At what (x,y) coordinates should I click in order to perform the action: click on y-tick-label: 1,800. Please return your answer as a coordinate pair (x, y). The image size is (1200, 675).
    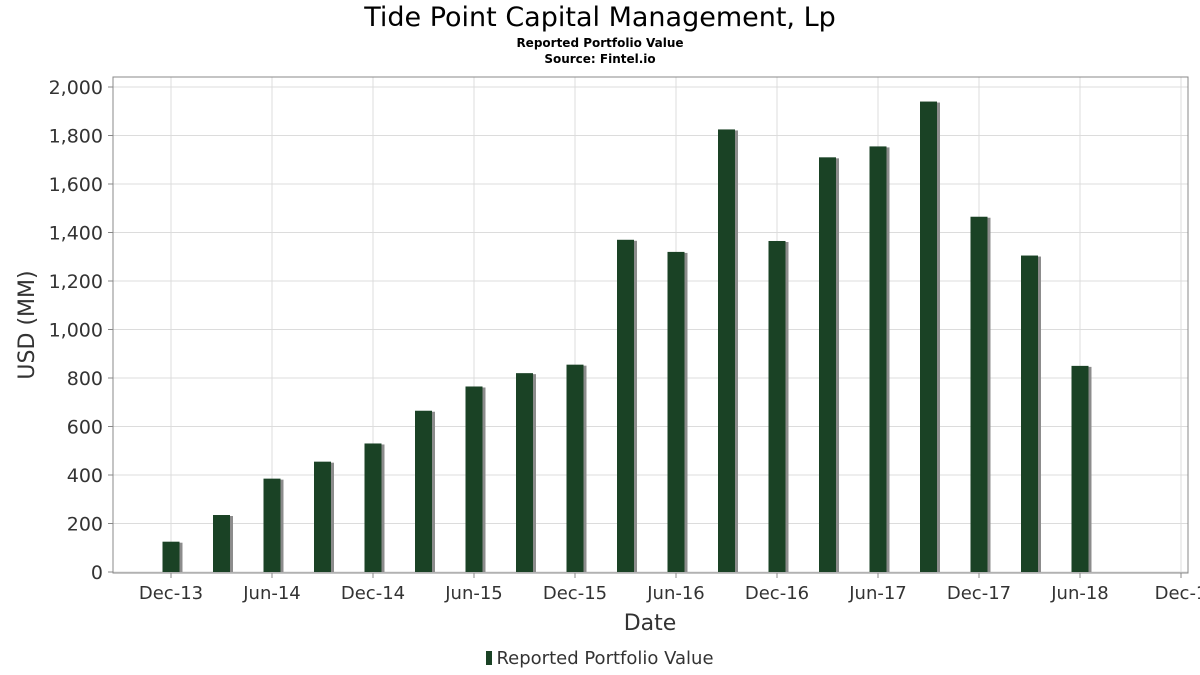
    Looking at the image, I should click on (76, 137).